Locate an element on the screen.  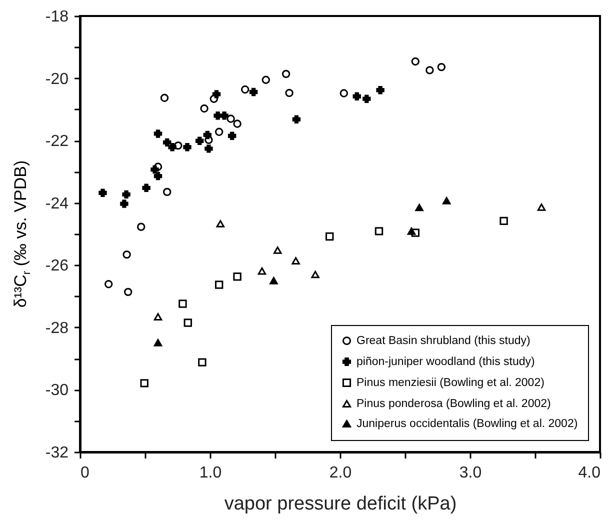
x-tick-label: 3.0 is located at coordinates (470, 473).